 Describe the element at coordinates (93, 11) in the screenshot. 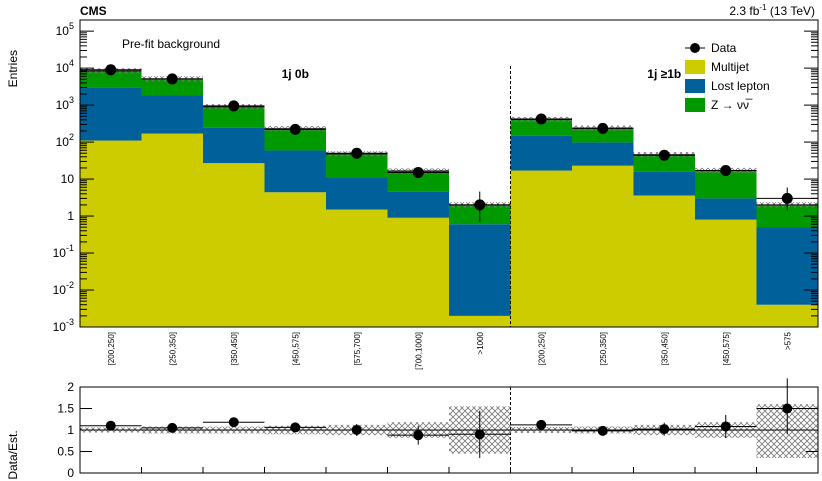

I see `experiment-label: CMS` at that location.